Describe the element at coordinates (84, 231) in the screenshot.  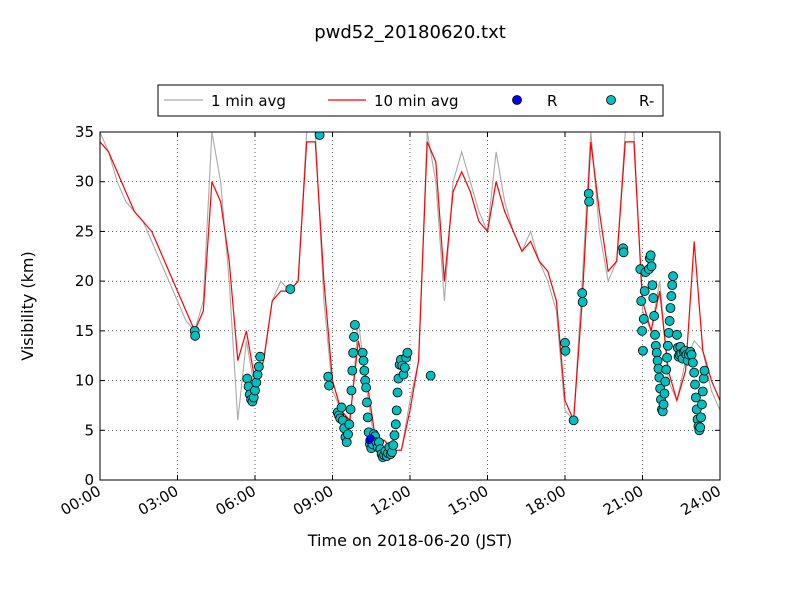
I see `y-tick-label: 25` at that location.